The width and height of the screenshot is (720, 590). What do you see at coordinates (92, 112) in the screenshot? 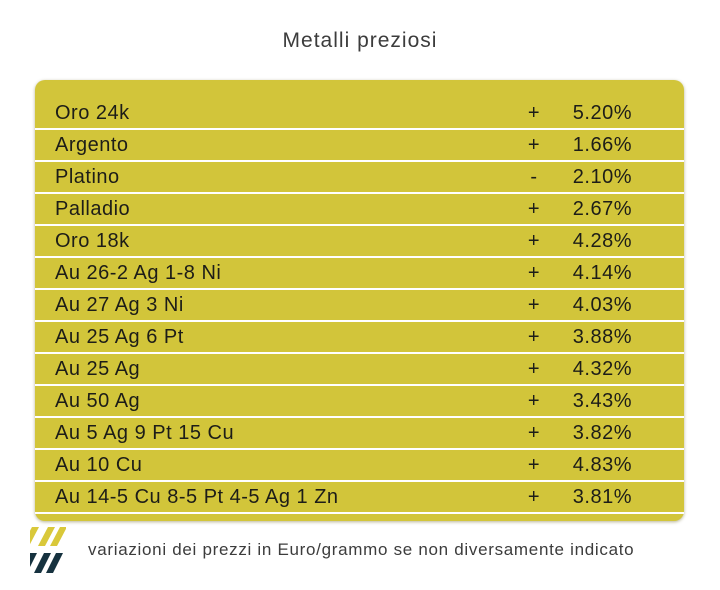
I see `metal-name: Oro 24k` at bounding box center [92, 112].